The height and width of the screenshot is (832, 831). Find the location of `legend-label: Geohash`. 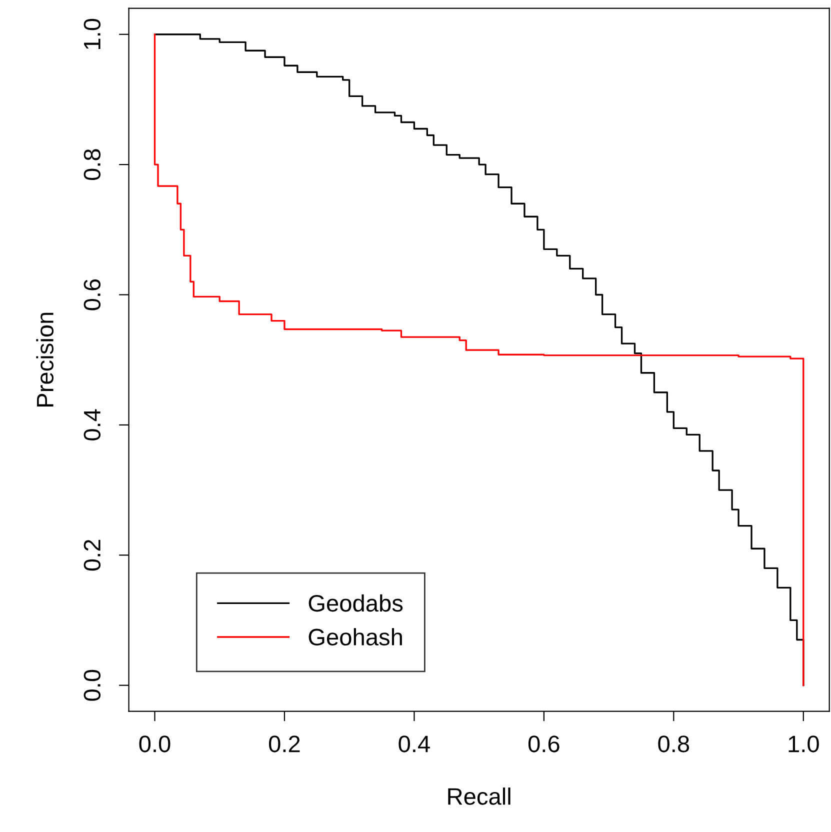

legend-label: Geohash is located at coordinates (355, 637).